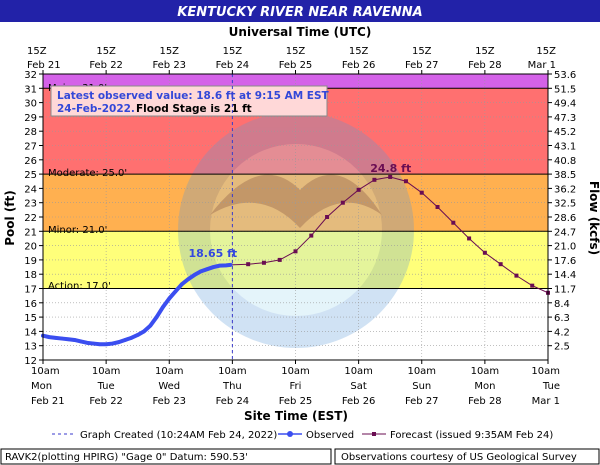  I want to click on info-line-2b: Flood Stage is 21 ft, so click(194, 109).